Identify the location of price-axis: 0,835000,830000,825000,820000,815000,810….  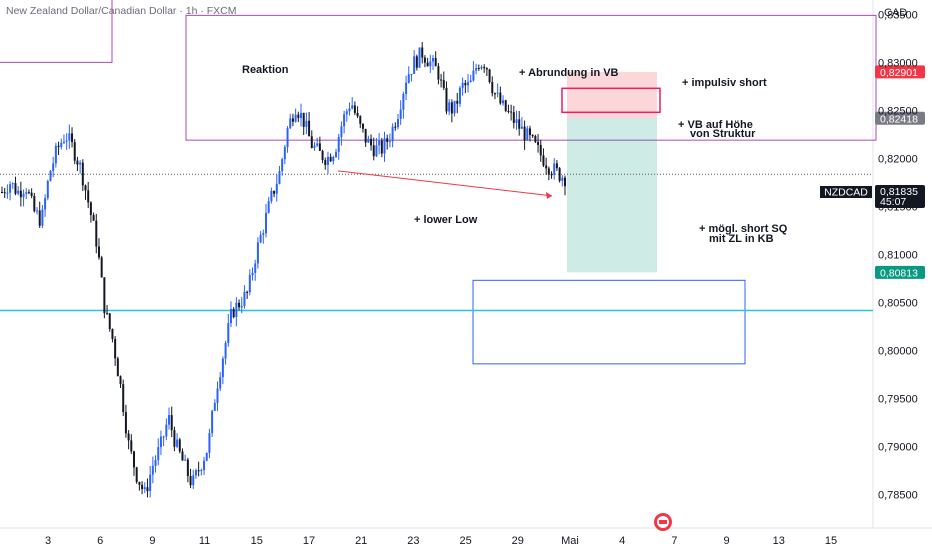
(898, 255).